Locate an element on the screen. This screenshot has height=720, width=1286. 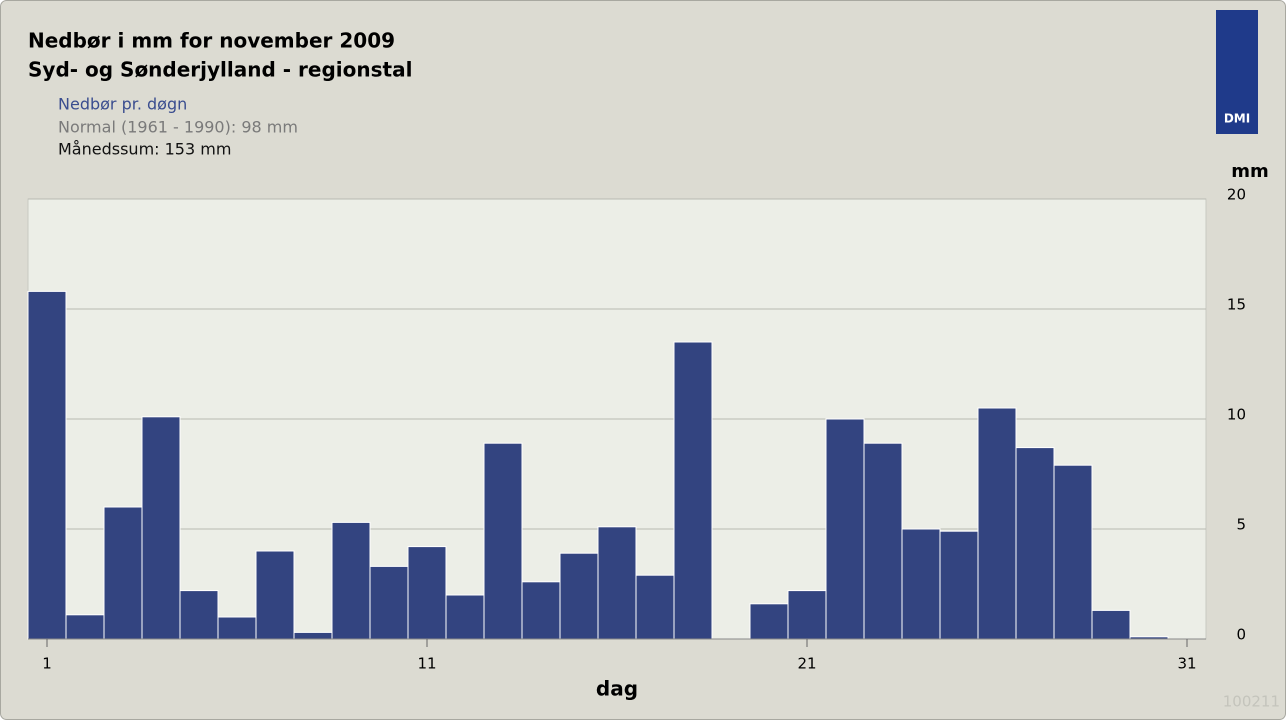
y-axis-label: mm is located at coordinates (1250, 171).